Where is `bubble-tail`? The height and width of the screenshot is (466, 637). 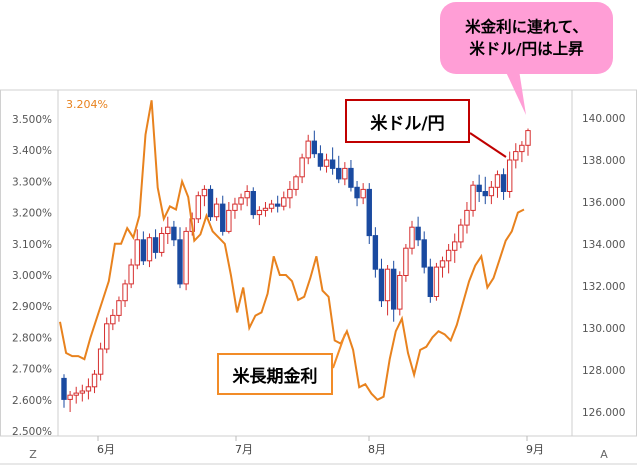 bubble-tail is located at coordinates (515, 92).